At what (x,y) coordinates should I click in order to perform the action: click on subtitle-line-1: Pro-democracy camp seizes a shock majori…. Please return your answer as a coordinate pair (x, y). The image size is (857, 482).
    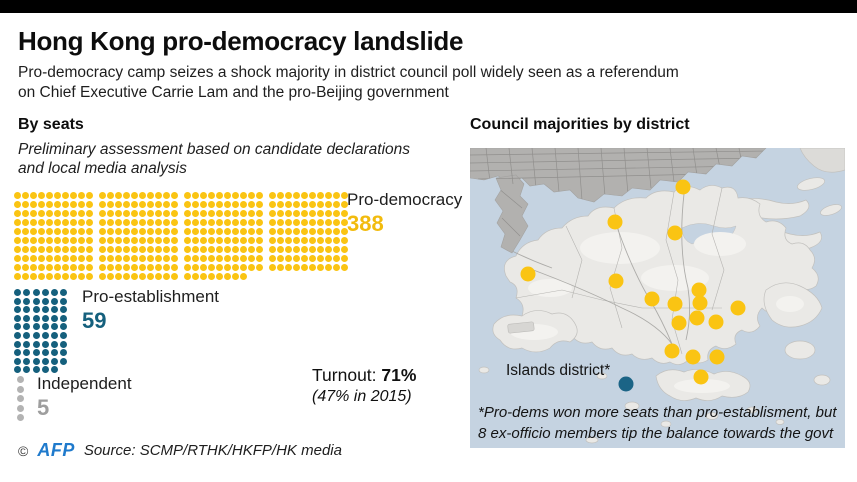
    Looking at the image, I should click on (348, 72).